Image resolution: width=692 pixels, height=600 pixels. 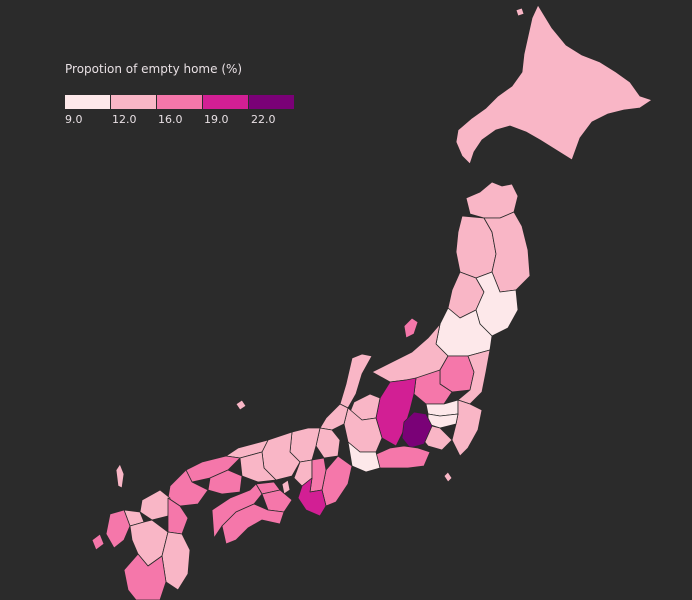 What do you see at coordinates (120, 476) in the screenshot?
I see `region-tsushima` at bounding box center [120, 476].